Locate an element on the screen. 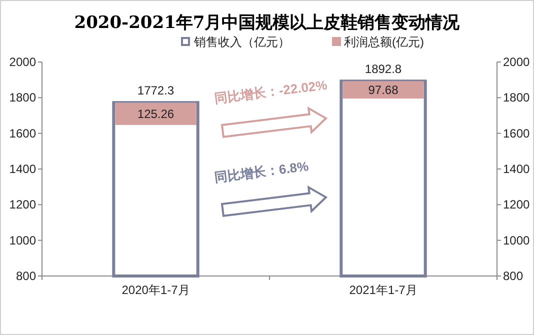  legend-label: 销售收入（亿元） is located at coordinates (241, 42).